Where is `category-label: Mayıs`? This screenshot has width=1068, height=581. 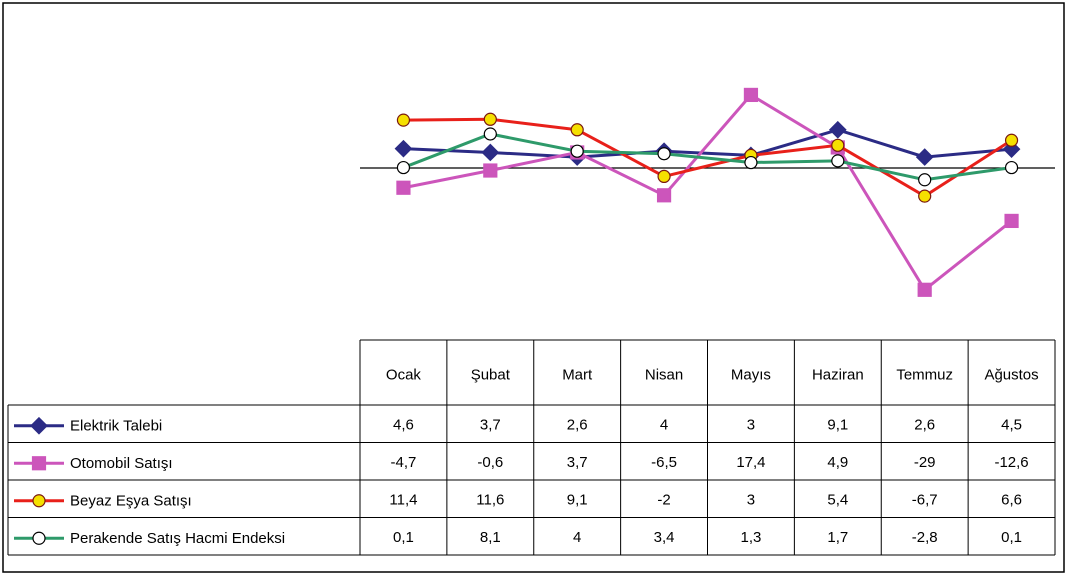 category-label: Mayıs is located at coordinates (751, 374).